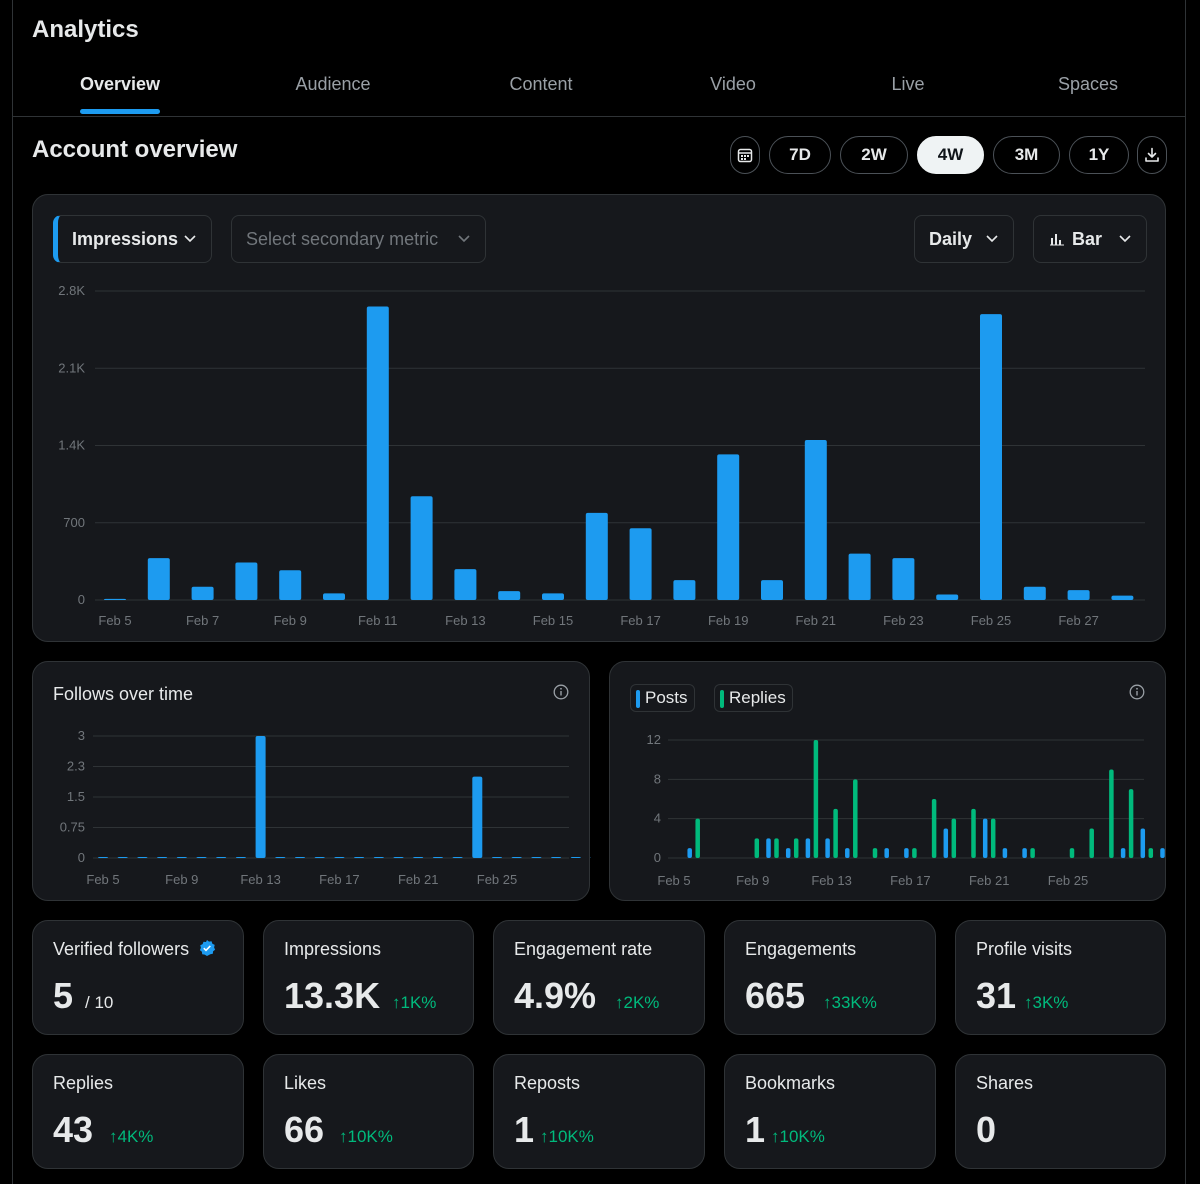 The image size is (1200, 1184). What do you see at coordinates (1005, 1083) in the screenshot?
I see `stat-label: Shares` at bounding box center [1005, 1083].